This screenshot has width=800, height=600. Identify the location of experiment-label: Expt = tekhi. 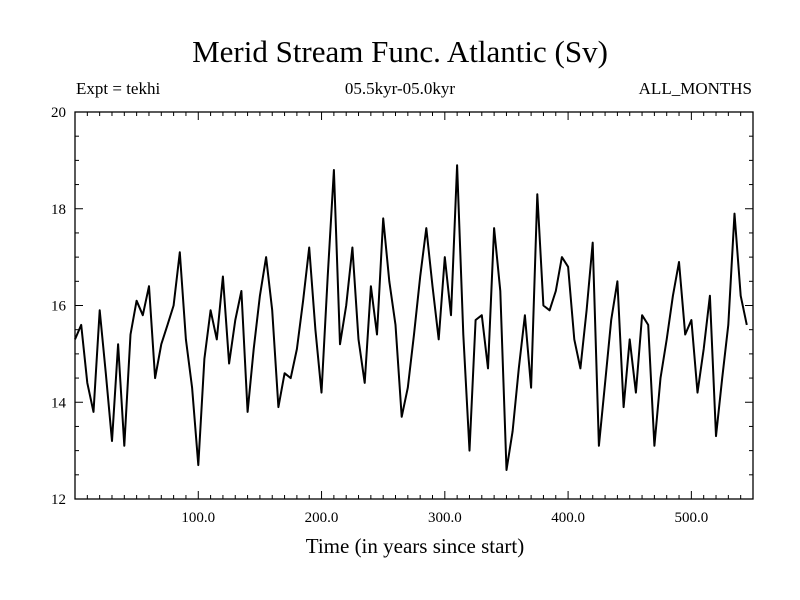
(118, 88).